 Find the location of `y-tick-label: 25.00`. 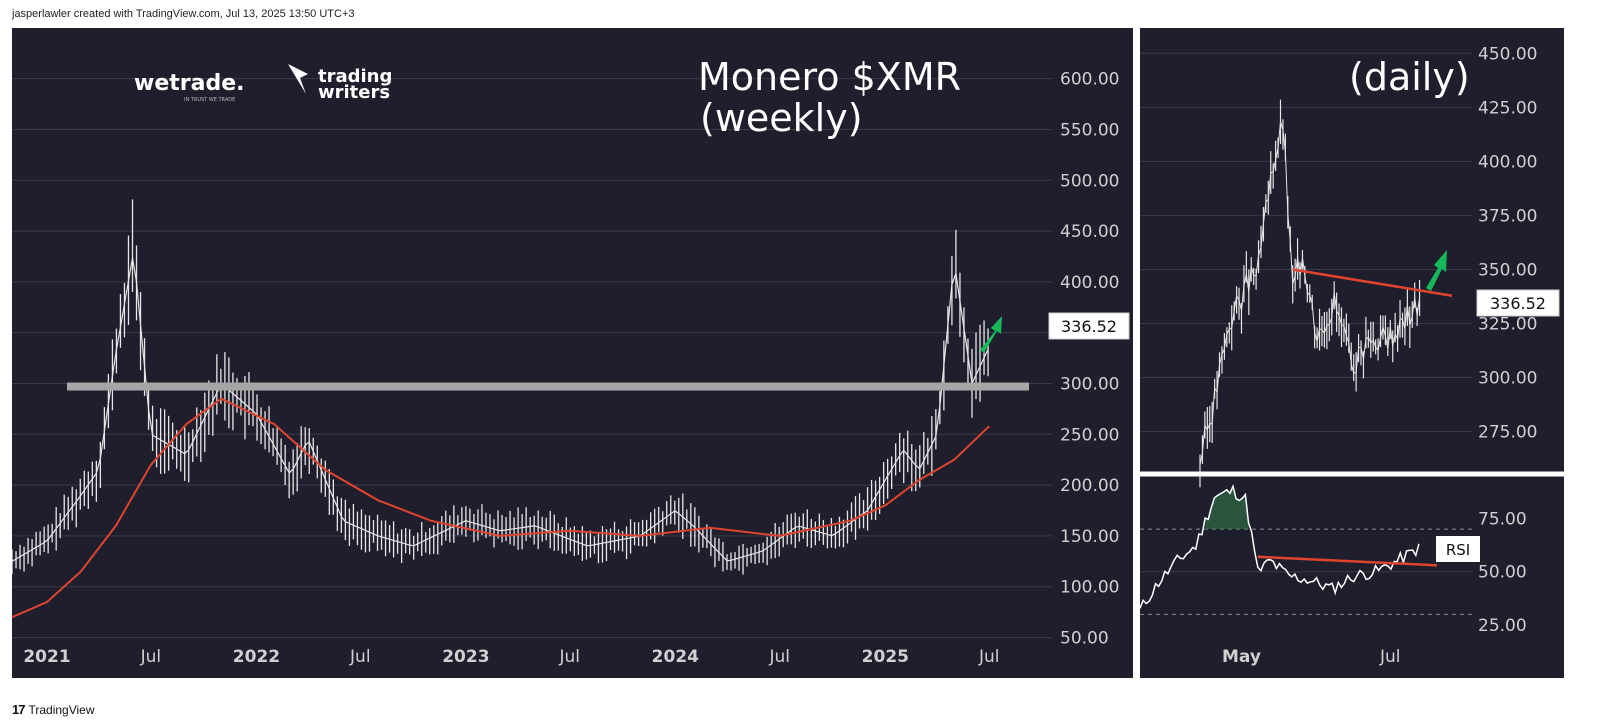

y-tick-label: 25.00 is located at coordinates (1502, 626).